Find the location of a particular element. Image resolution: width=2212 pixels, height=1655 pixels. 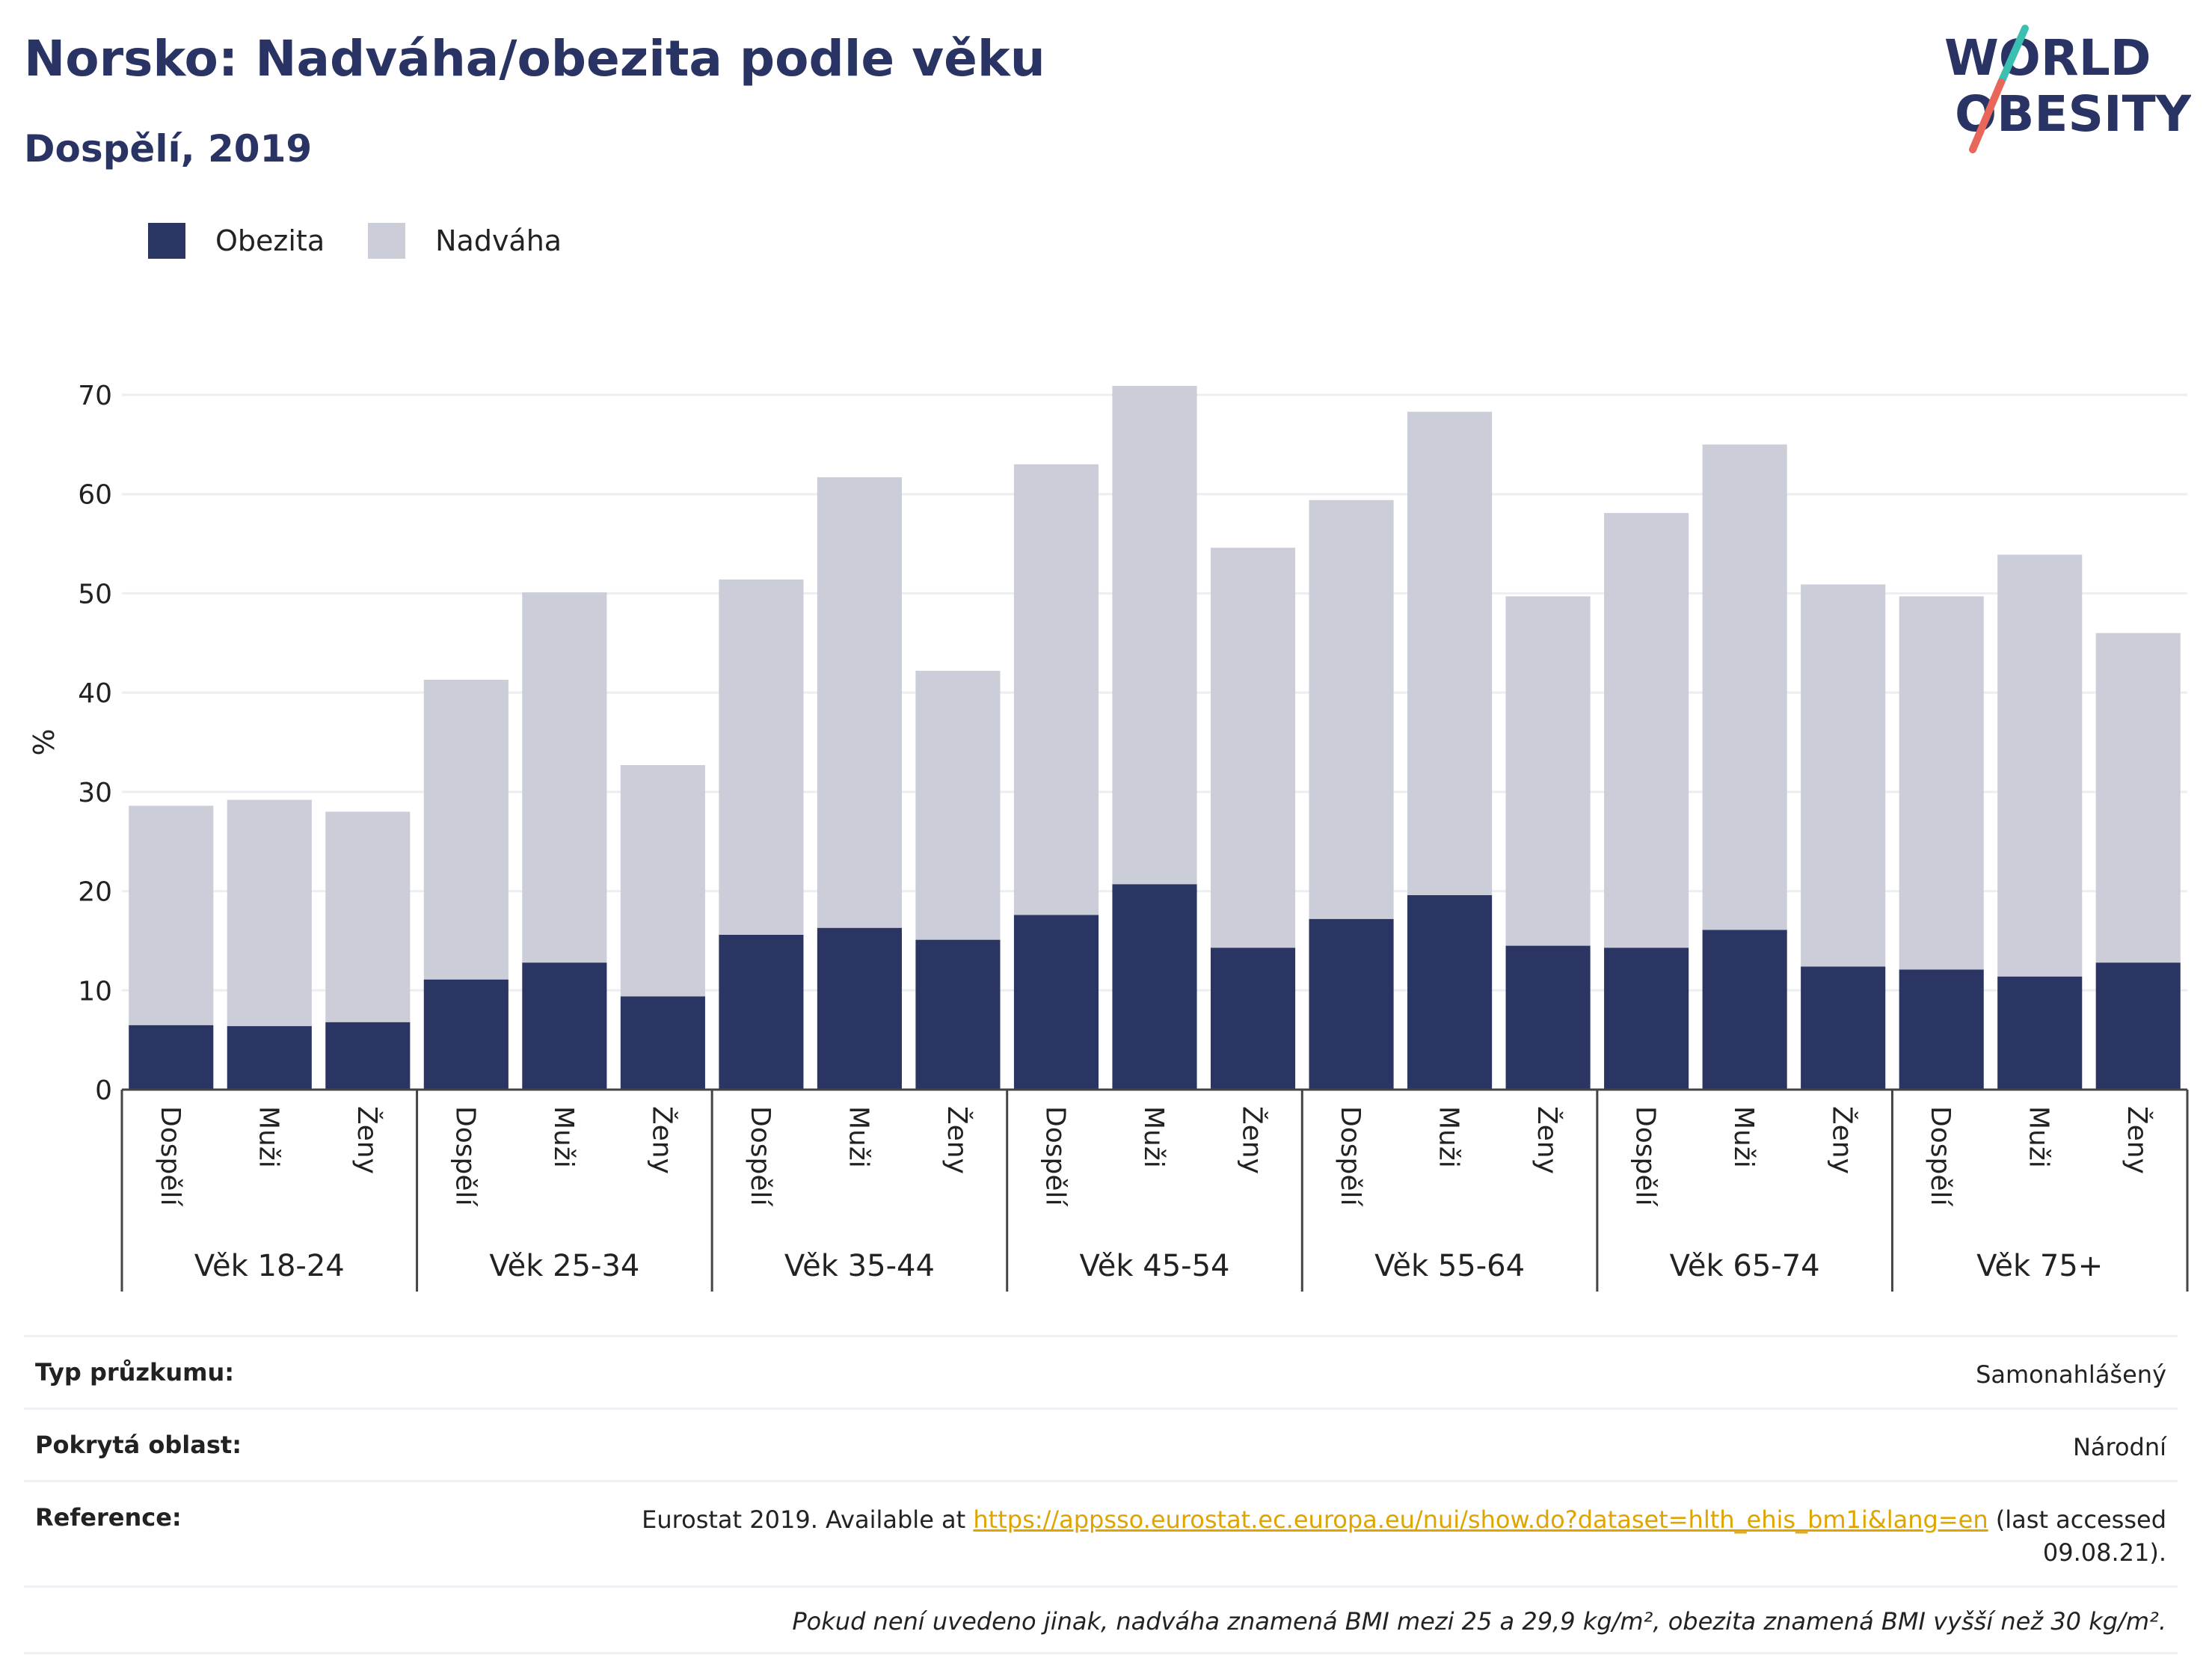

survey-type-value: Samonahlášený is located at coordinates (2071, 1374).